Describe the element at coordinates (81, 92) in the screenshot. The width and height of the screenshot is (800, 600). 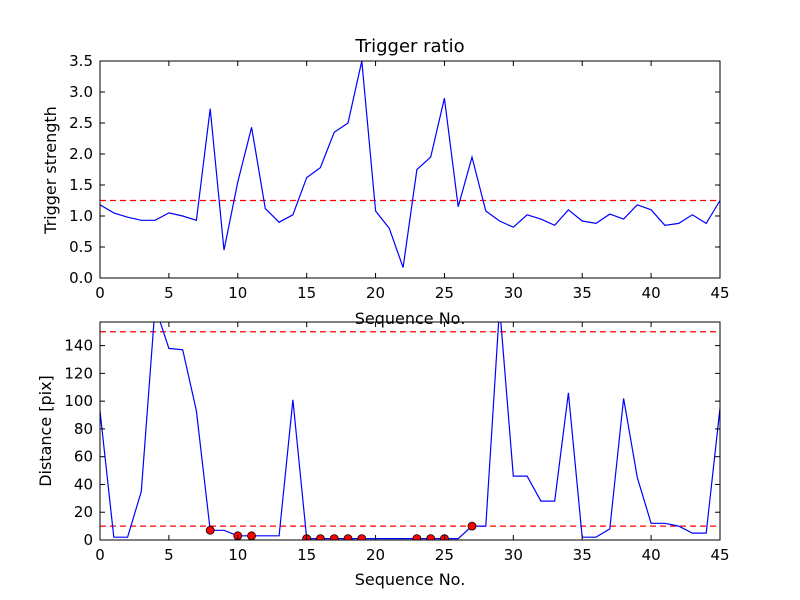
I see `y-tick-label: 3.0` at that location.